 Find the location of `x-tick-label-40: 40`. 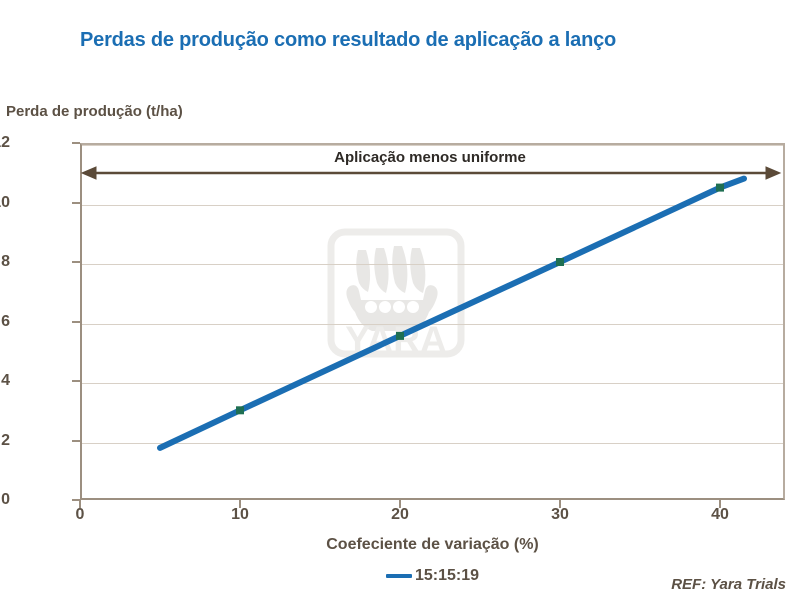

x-tick-label-40: 40 is located at coordinates (720, 514).